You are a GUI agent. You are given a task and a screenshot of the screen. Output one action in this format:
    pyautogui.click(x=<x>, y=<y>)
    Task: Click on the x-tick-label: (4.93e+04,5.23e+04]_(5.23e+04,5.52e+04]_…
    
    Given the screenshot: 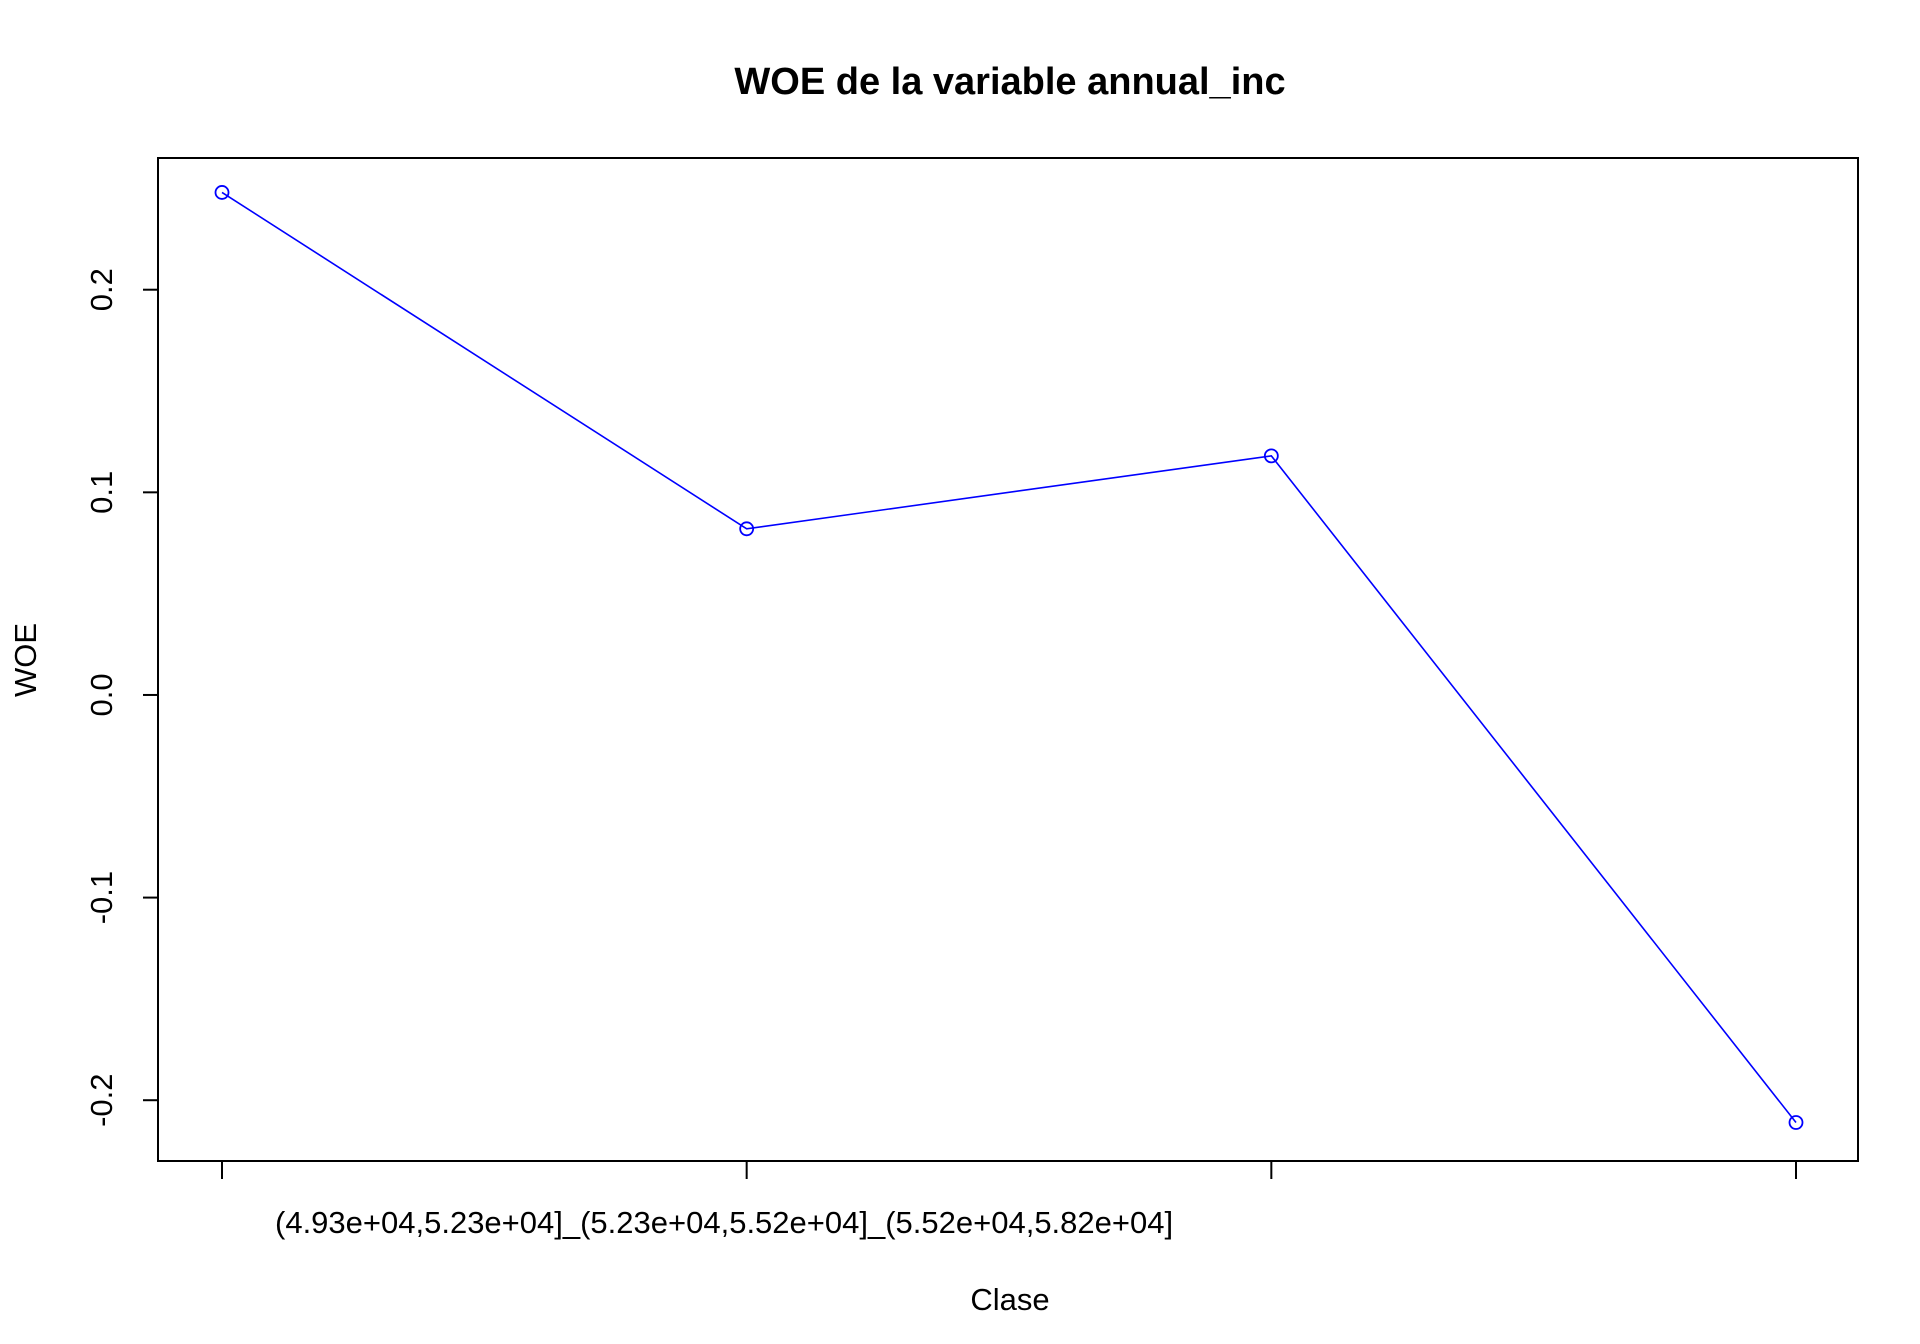 What is the action you would take?
    pyautogui.click(x=724, y=1222)
    